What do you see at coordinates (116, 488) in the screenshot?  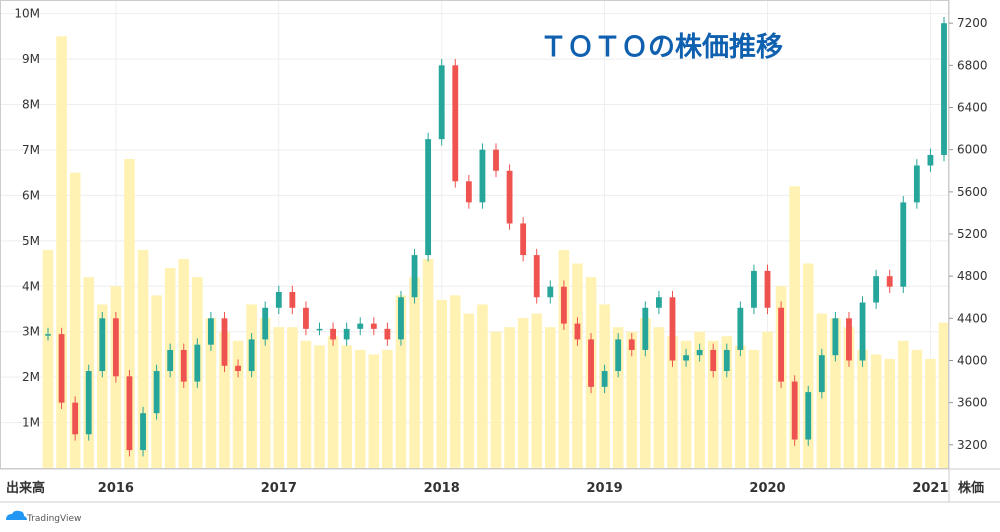 I see `x-tick-label: 2016` at bounding box center [116, 488].